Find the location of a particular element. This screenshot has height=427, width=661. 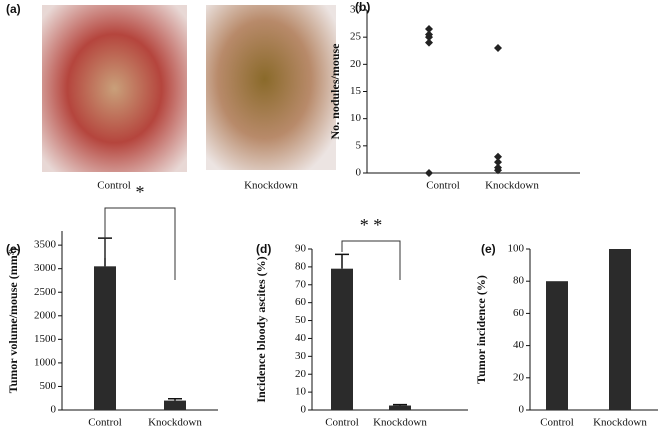

panel-label: (a) is located at coordinates (13, 9).